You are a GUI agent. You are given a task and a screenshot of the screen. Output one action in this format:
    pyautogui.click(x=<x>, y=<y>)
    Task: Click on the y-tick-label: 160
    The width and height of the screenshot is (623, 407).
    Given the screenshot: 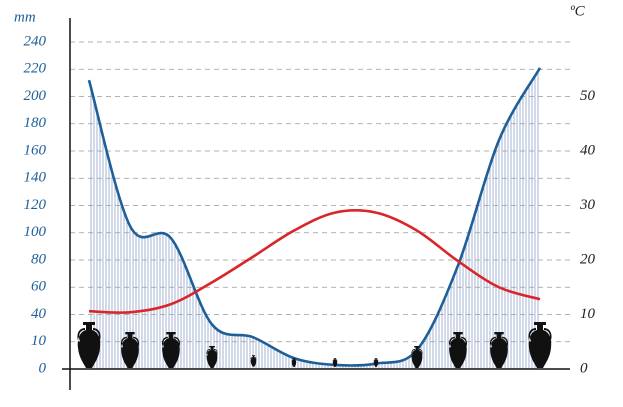 What is the action you would take?
    pyautogui.click(x=35, y=150)
    